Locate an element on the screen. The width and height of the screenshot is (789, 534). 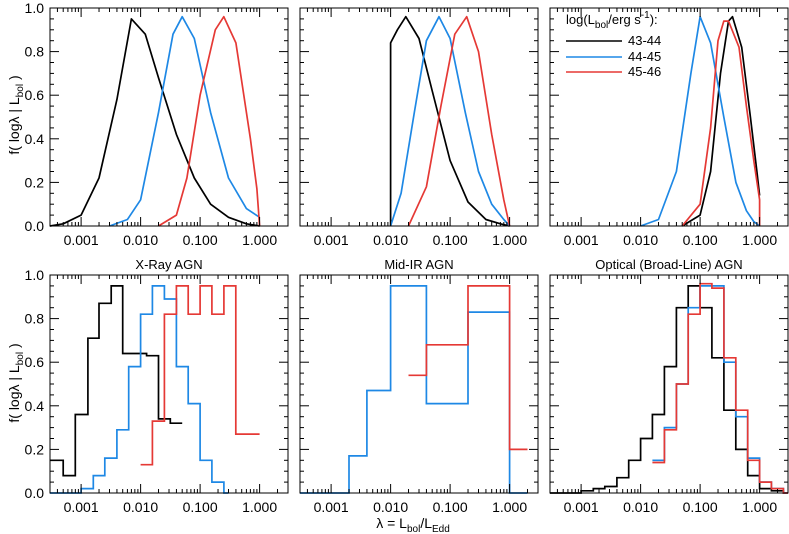
panel-0-2: 0.001 0.010 0.100 1.000 is located at coordinates (669, 127).